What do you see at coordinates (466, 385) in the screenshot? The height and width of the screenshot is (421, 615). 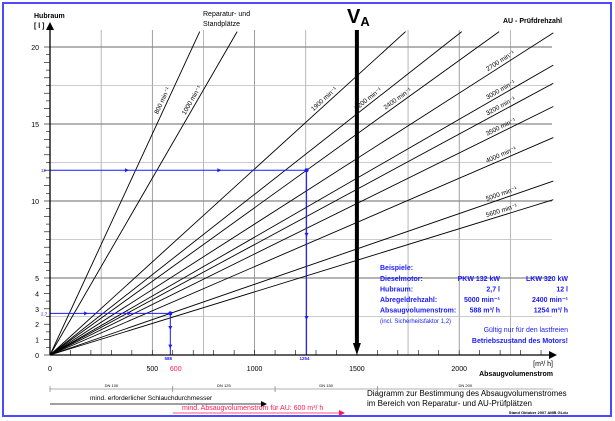 I see `dn-label: DN 200` at bounding box center [466, 385].